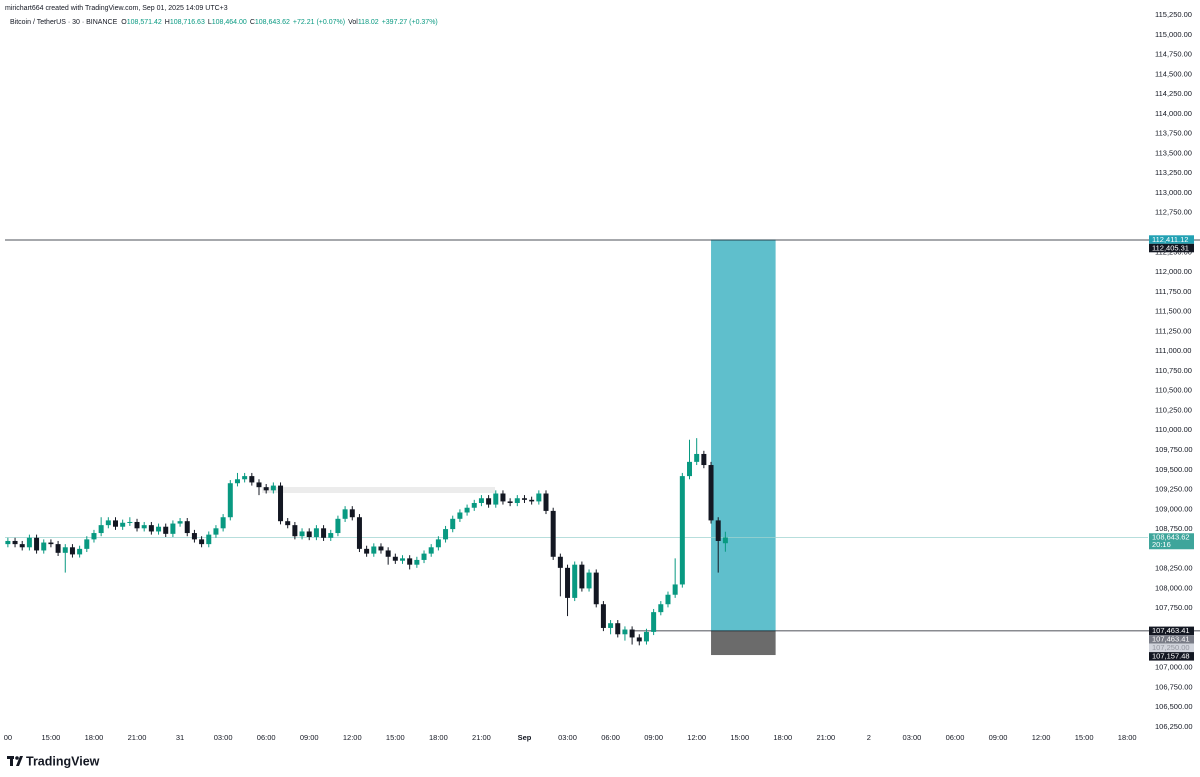 The width and height of the screenshot is (1200, 777). I want to click on y-tick-label: 110,500.00, so click(1173, 390).